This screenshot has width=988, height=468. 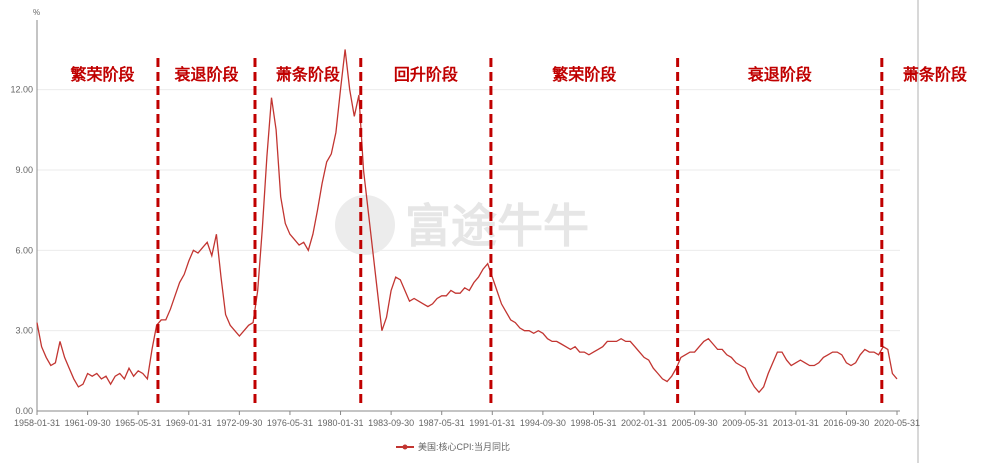 I want to click on y-tick-label: 3.00, so click(x=24, y=331).